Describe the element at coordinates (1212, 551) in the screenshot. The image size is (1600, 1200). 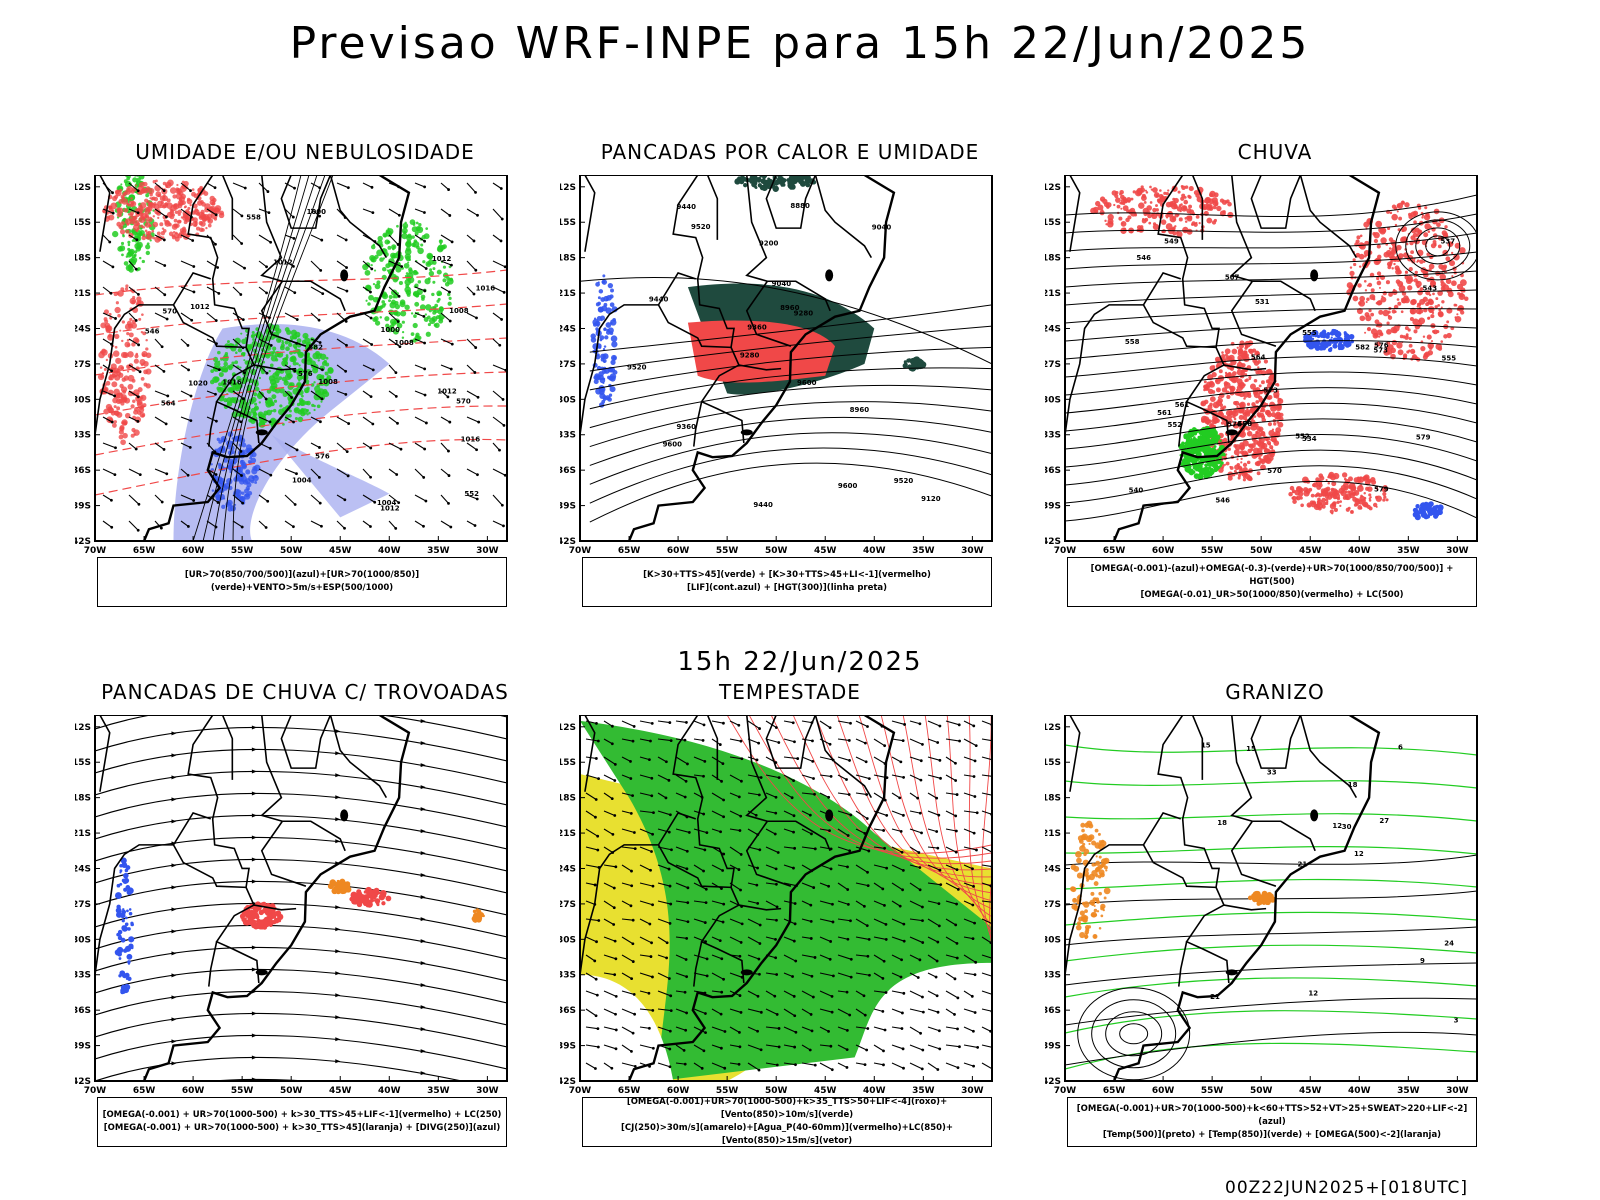
I see `lon-tick-label: 55W` at that location.